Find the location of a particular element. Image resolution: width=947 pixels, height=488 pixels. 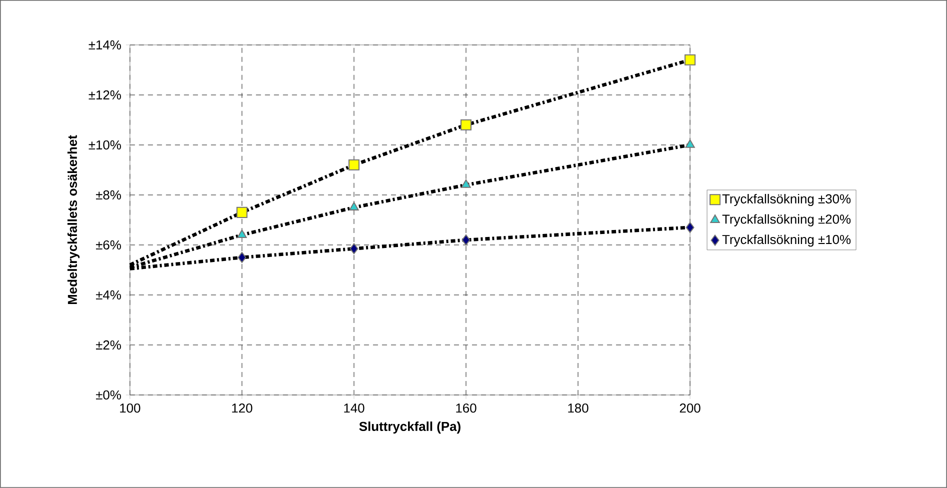

y-tick-label: ±6% is located at coordinates (108, 245).